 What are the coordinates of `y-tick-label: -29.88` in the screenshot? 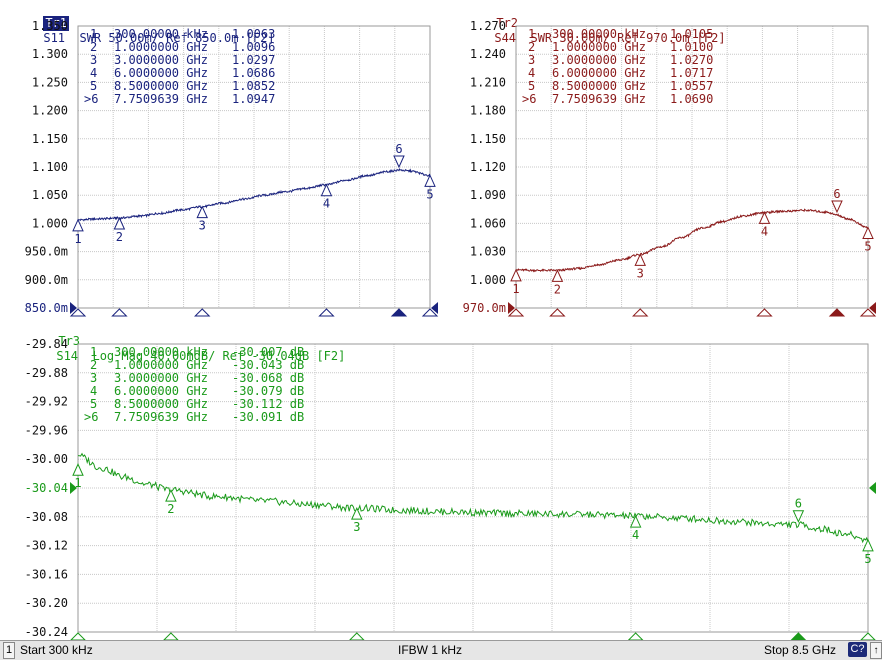 It's located at (46, 373).